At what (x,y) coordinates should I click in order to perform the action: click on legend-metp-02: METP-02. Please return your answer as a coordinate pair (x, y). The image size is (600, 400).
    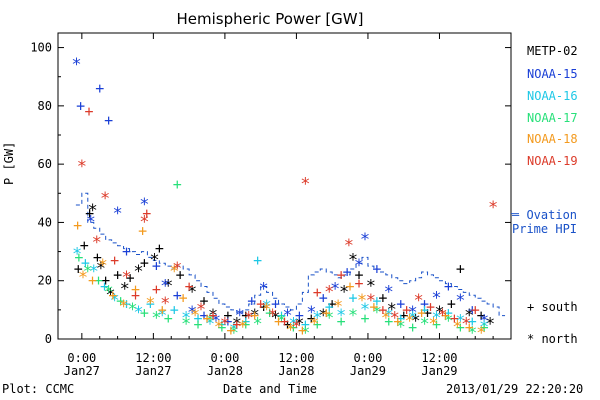
    Looking at the image, I should click on (552, 51).